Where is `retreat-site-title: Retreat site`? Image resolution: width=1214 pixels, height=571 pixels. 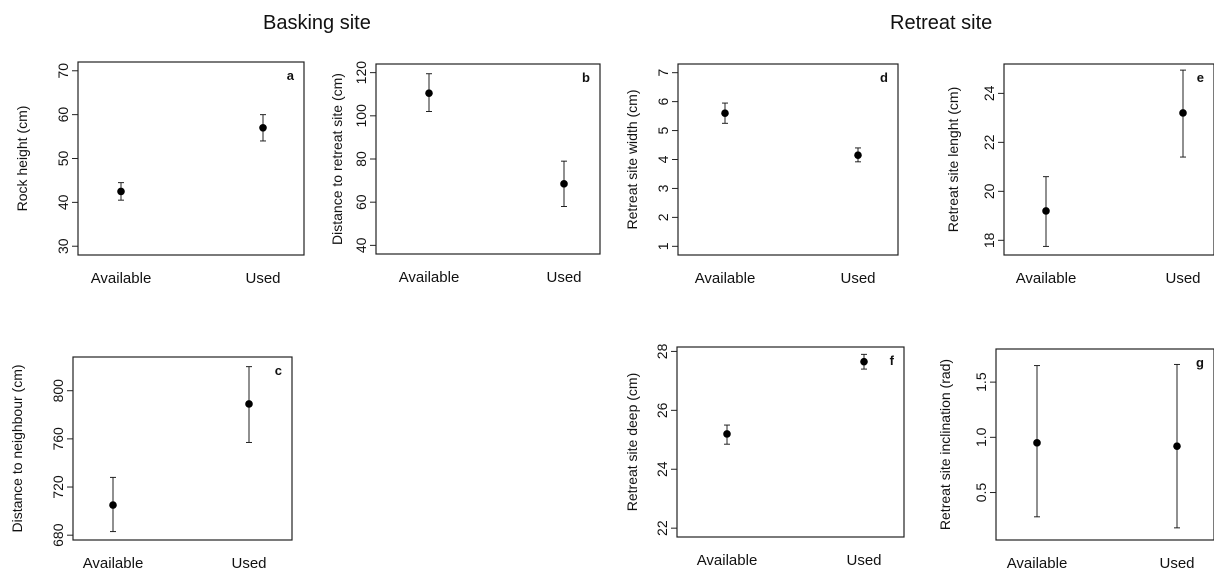 retreat-site-title: Retreat site is located at coordinates (941, 23).